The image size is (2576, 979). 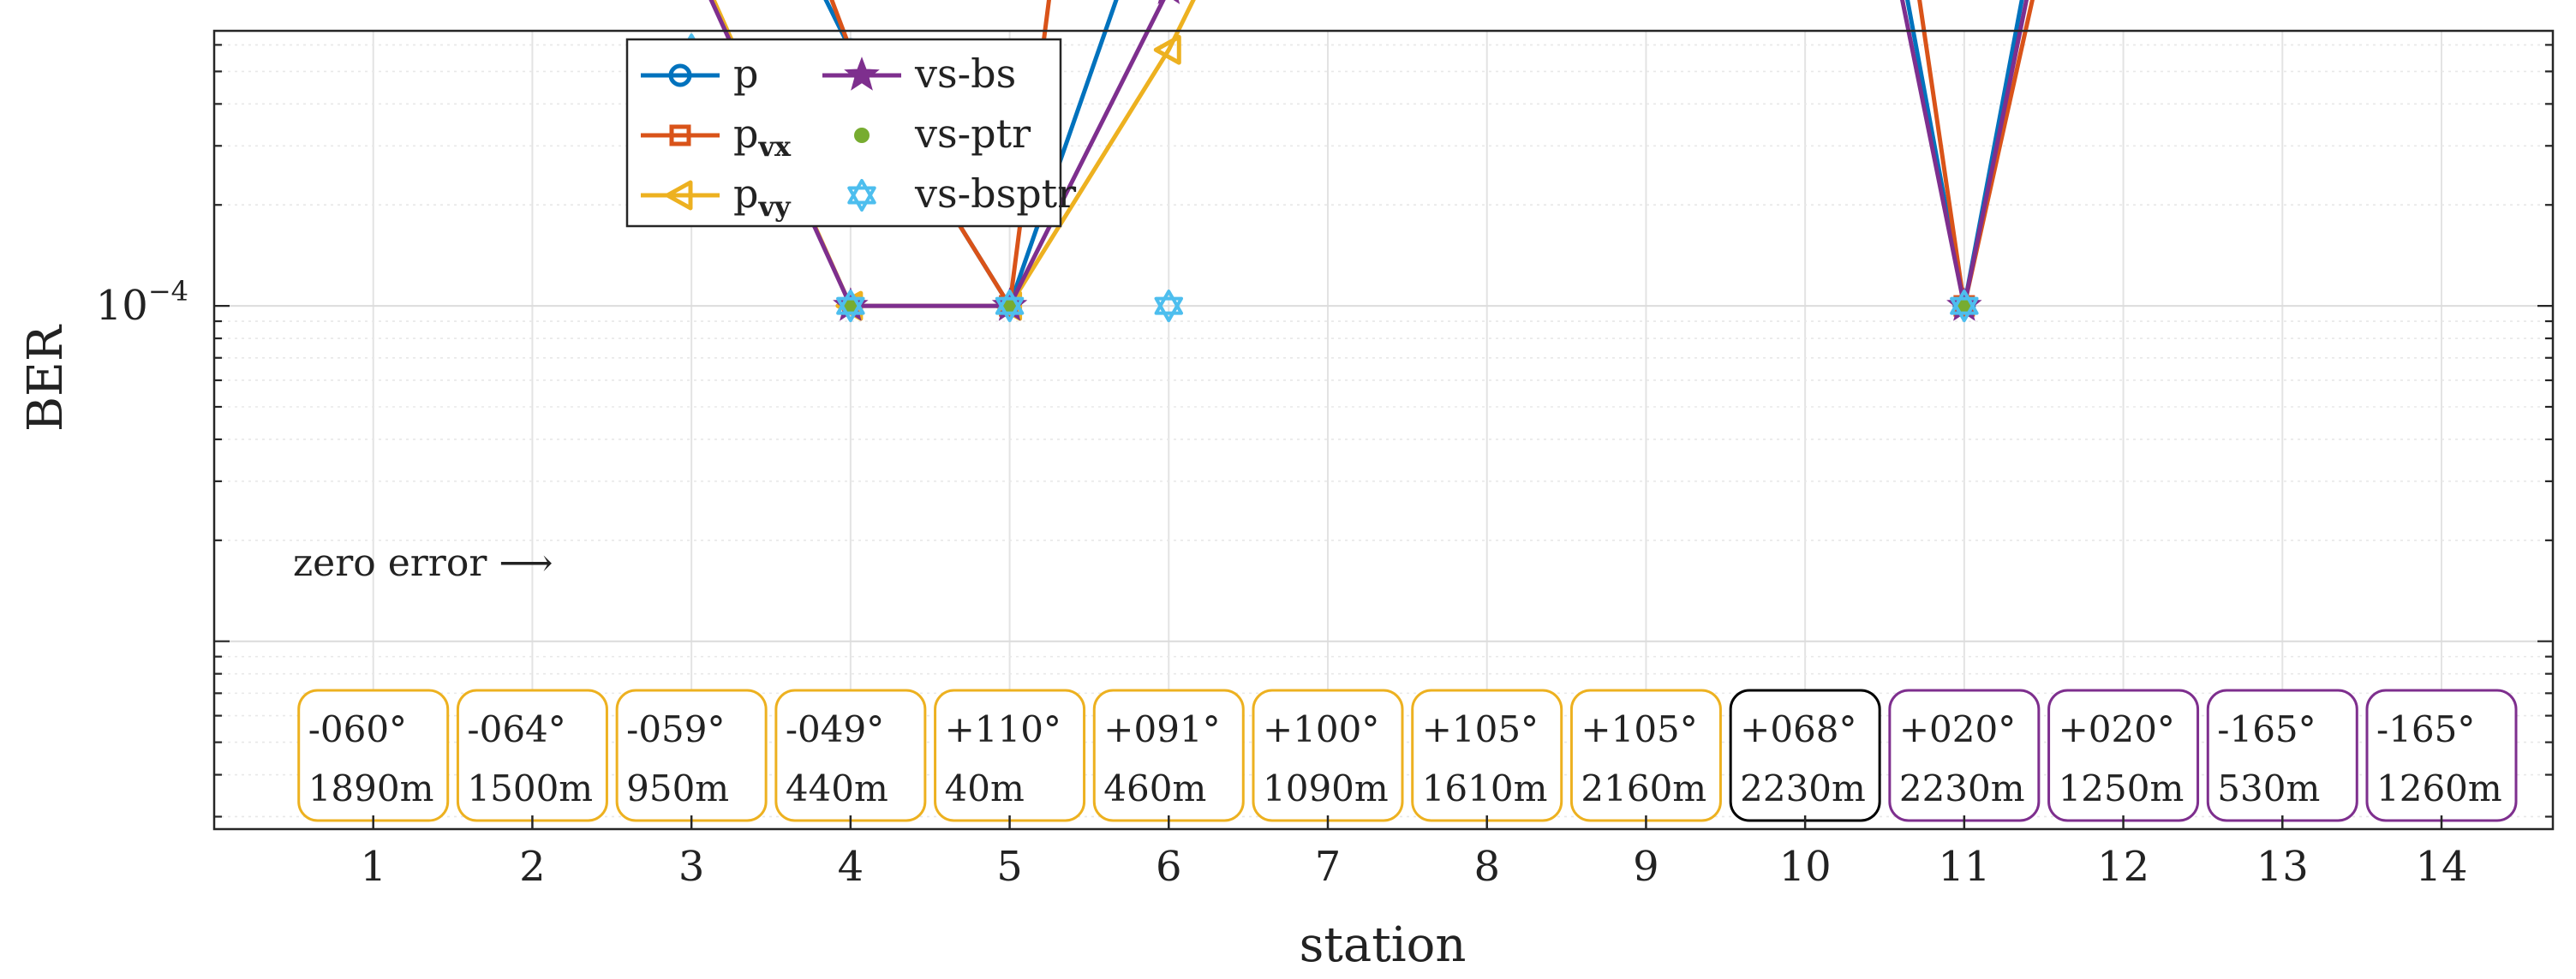 I want to click on station-angle: +068°, so click(x=1798, y=729).